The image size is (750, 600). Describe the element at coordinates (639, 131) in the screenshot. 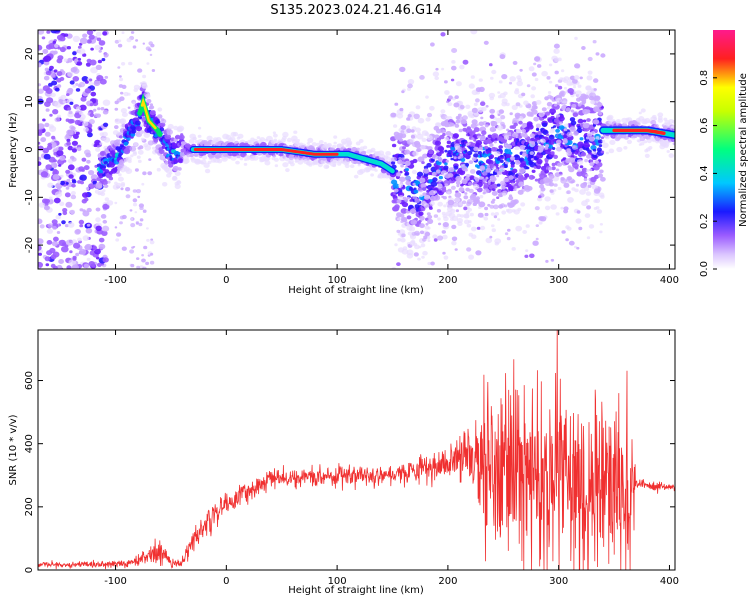

I see `spectrogram-ridge` at that location.